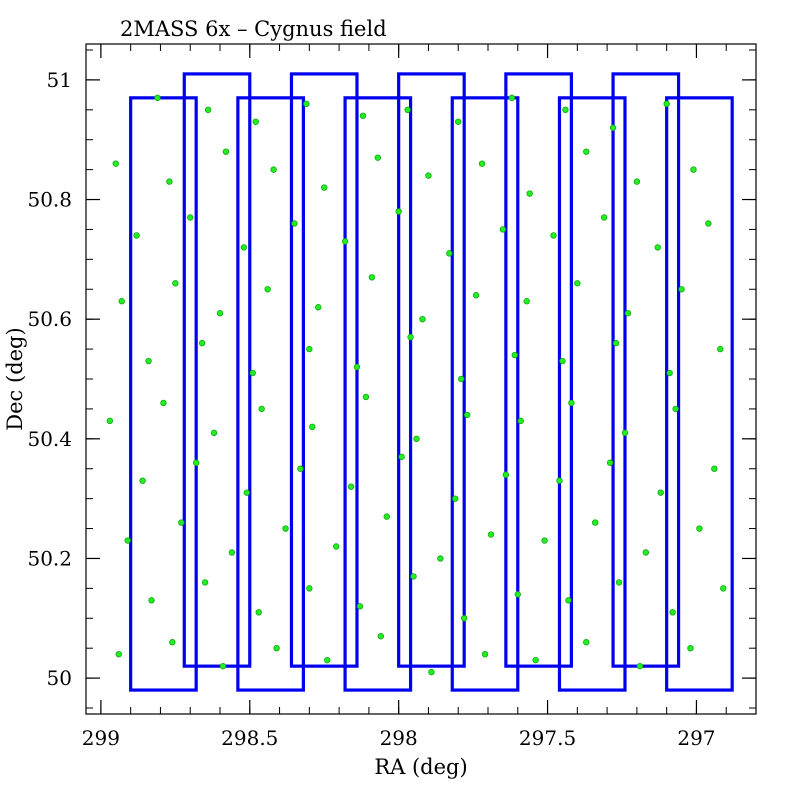  What do you see at coordinates (49, 439) in the screenshot?
I see `y-tick-label: 50.4` at bounding box center [49, 439].